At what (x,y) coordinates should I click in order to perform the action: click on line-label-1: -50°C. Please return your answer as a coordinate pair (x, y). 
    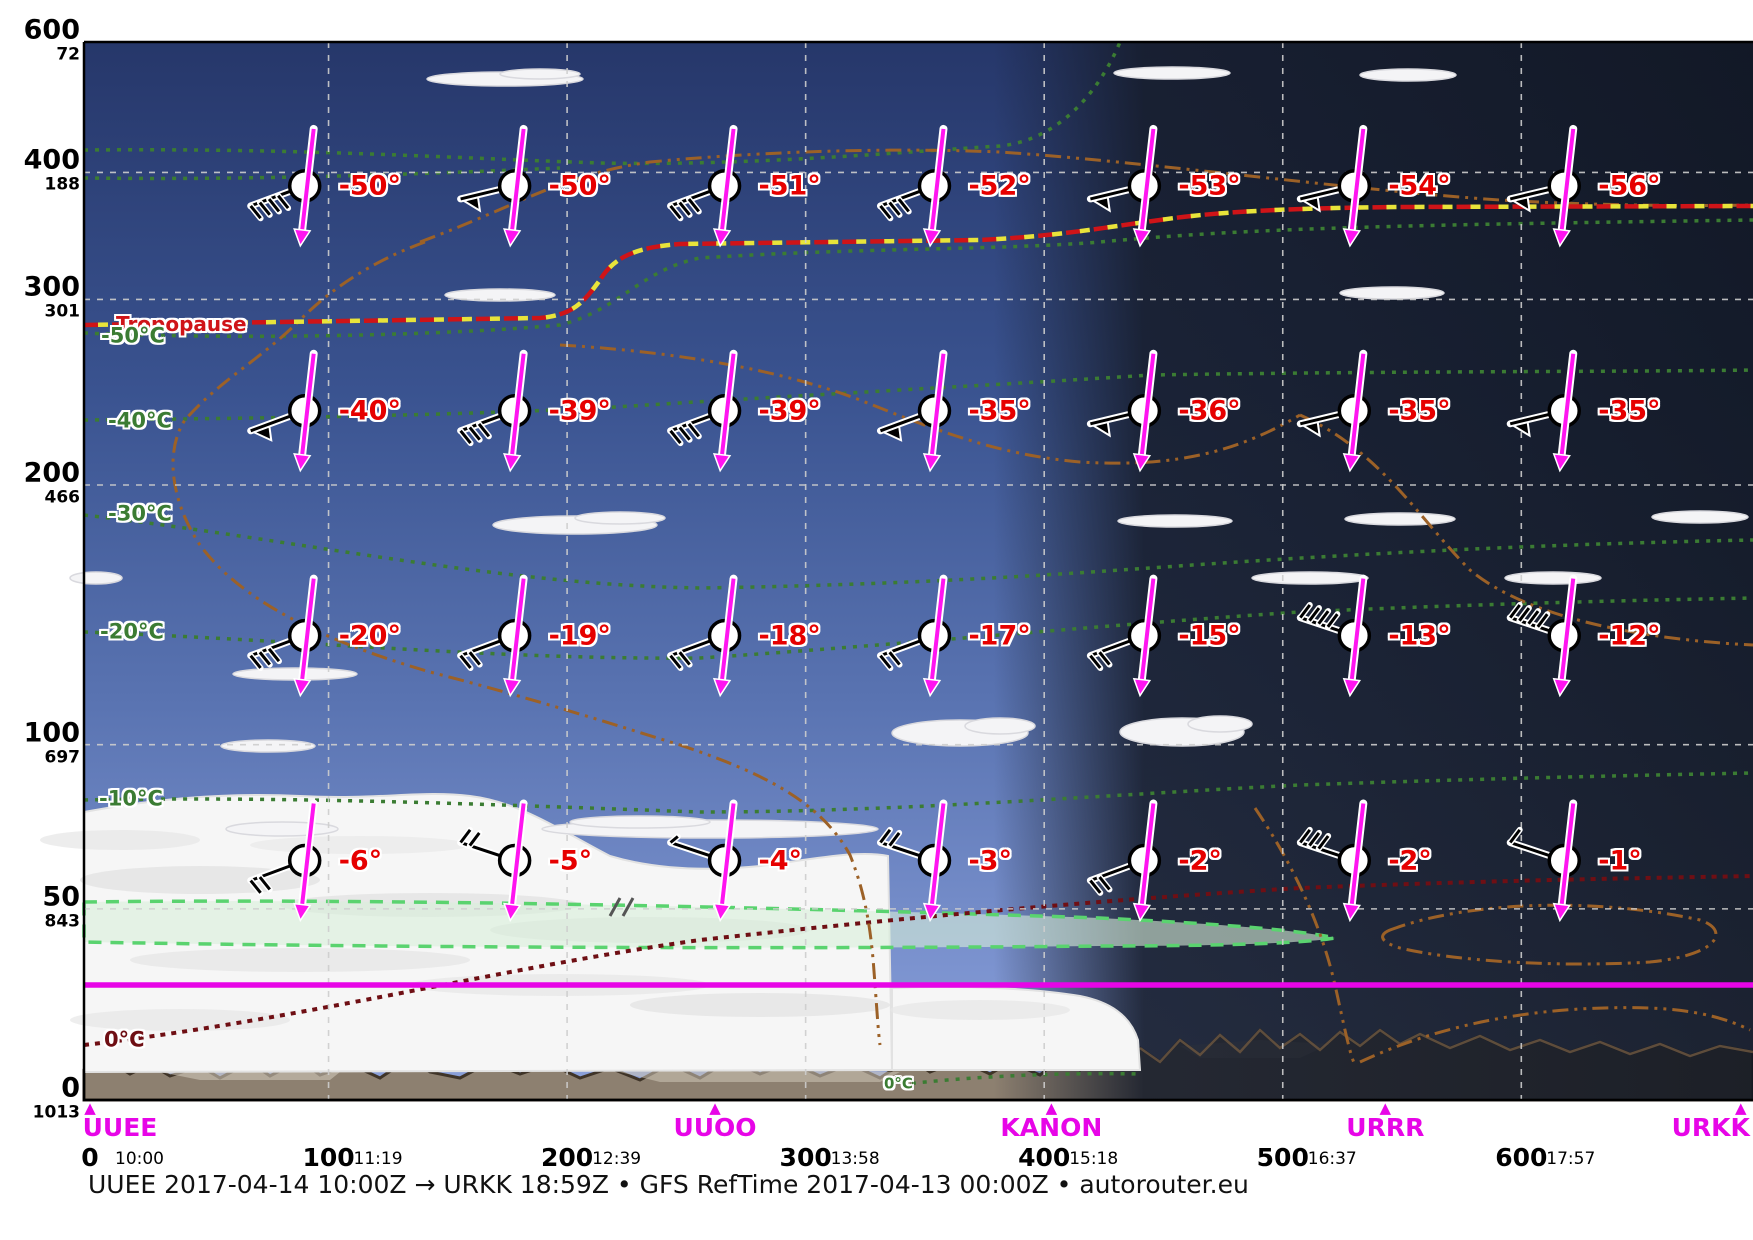
    Looking at the image, I should click on (133, 335).